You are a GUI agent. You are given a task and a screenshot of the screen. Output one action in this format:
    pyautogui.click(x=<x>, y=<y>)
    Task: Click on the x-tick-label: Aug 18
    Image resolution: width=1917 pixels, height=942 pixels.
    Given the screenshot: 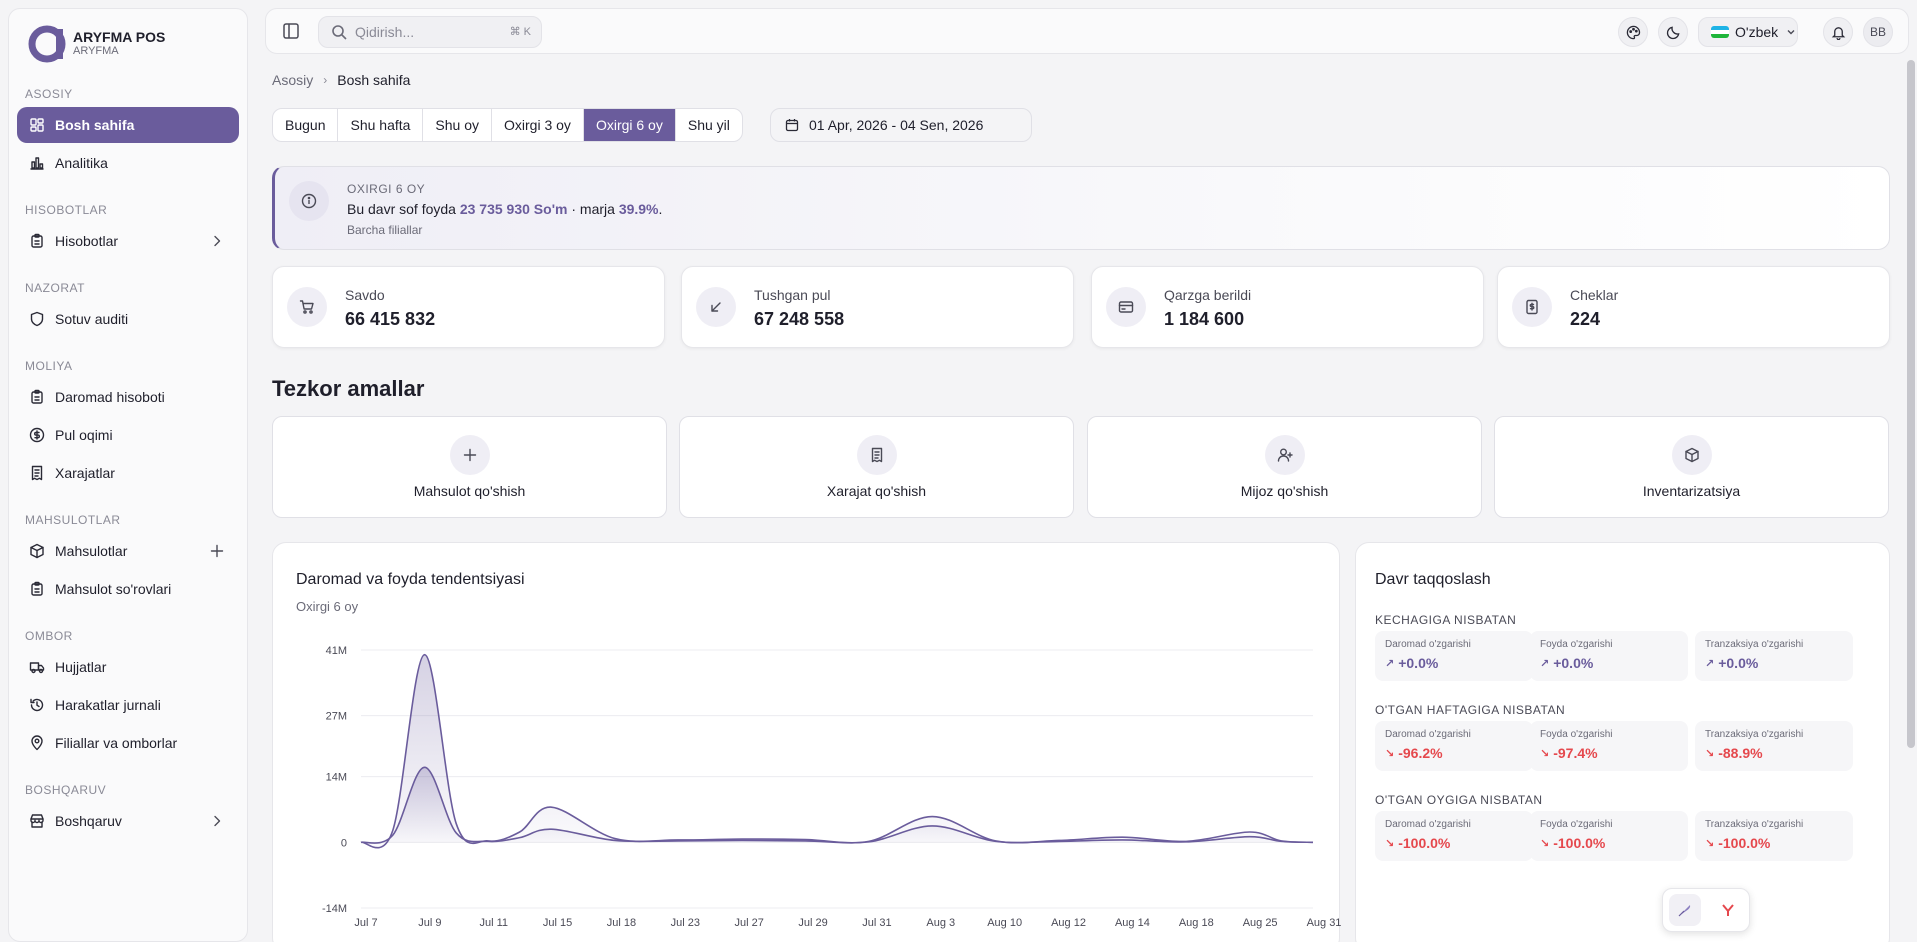 What is the action you would take?
    pyautogui.click(x=1196, y=923)
    